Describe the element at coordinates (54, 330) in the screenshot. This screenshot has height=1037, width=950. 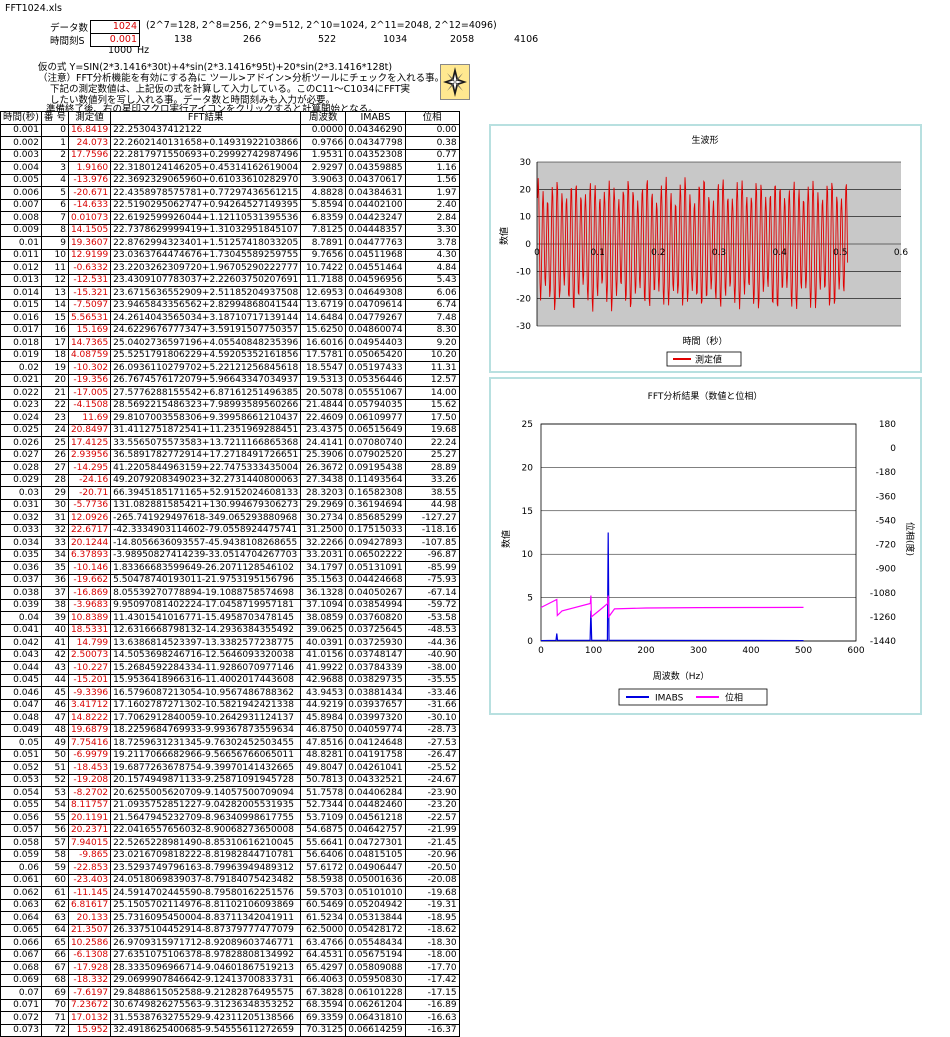
I see `cell-index: 16` at that location.